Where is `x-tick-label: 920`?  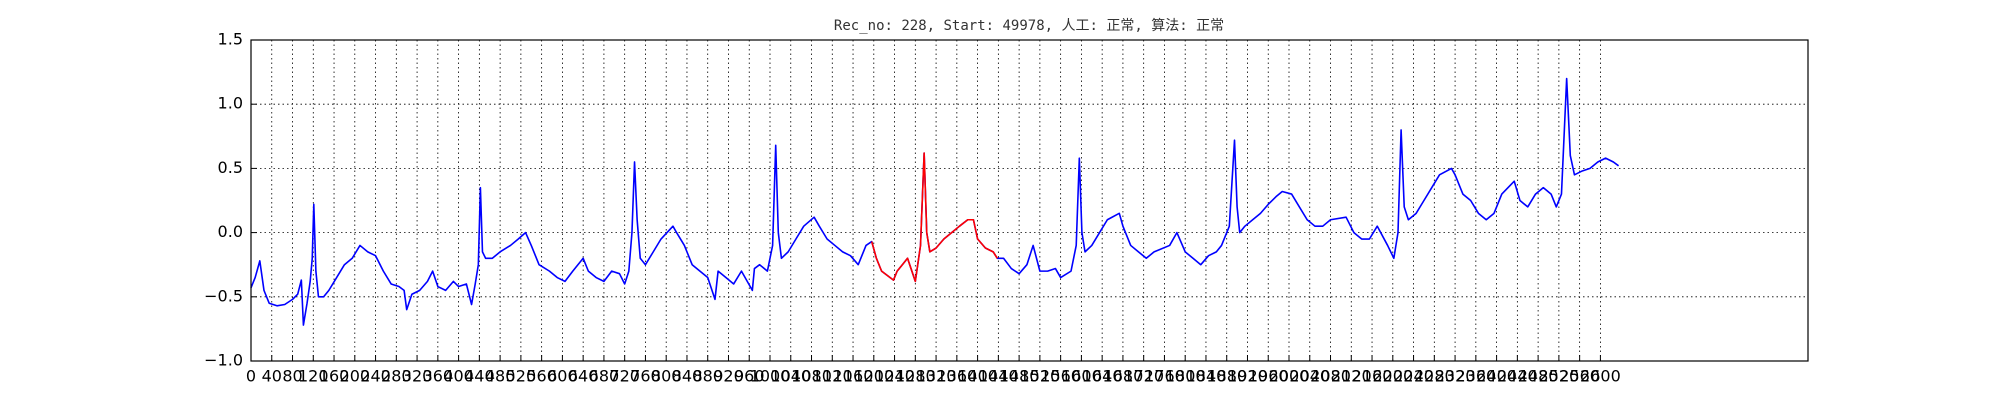
x-tick-label: 920 is located at coordinates (728, 376).